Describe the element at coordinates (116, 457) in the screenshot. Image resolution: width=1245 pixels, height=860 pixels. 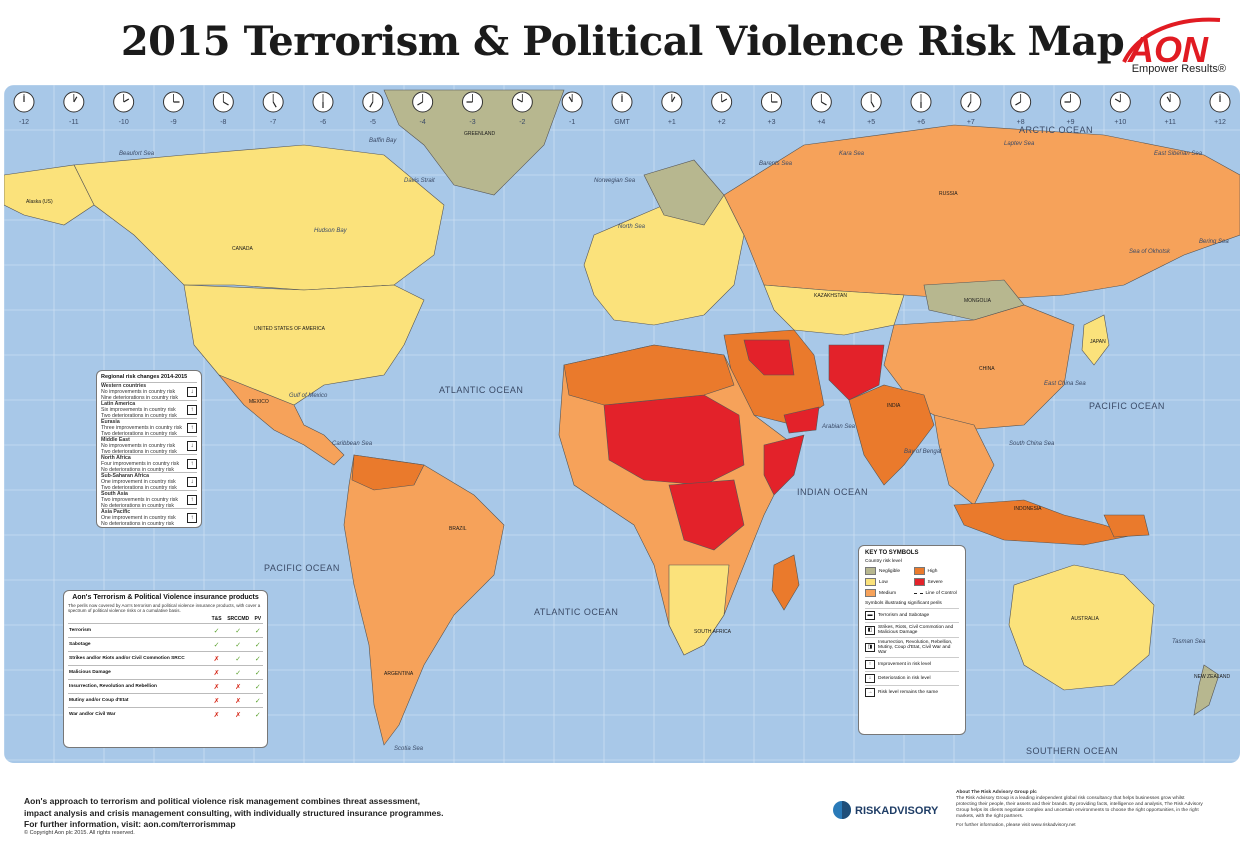
I see `region-name: North Africa` at that location.